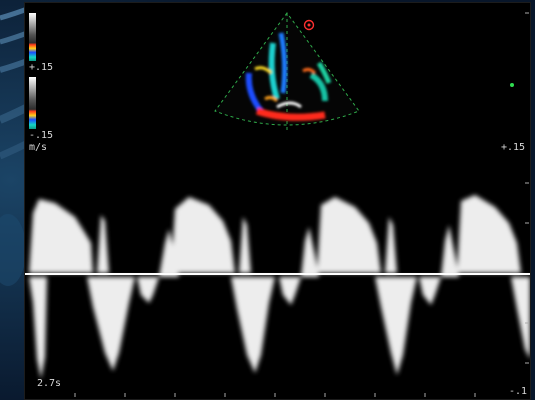 Image resolution: width=535 pixels, height=400 pixels. What do you see at coordinates (512, 85) in the screenshot?
I see `ecg-marker-icon` at bounding box center [512, 85].